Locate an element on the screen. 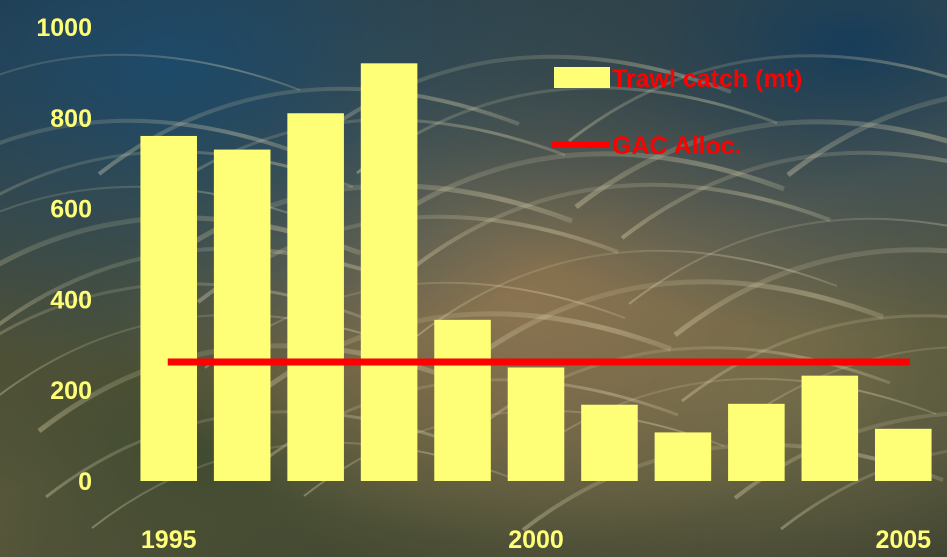 This screenshot has height=557, width=947. y-tick-label: 1000 is located at coordinates (64, 28).